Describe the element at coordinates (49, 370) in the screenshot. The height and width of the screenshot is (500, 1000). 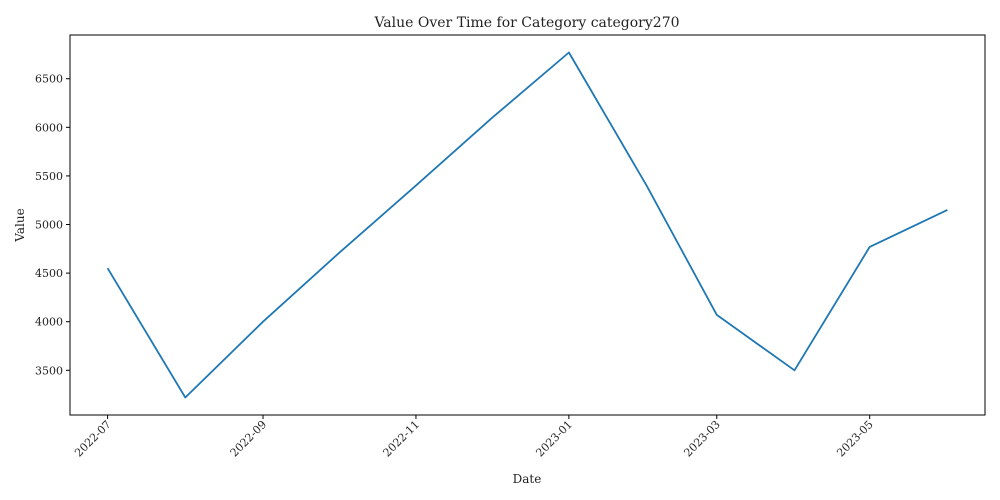
I see `y-tick-label: 3500` at that location.